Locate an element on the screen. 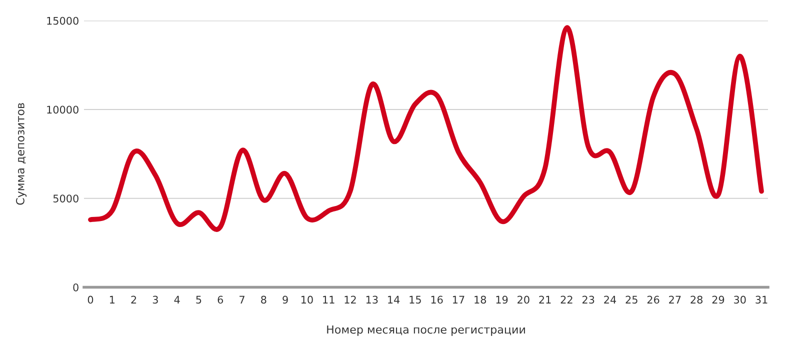  x-tick-label: 23 is located at coordinates (588, 300).